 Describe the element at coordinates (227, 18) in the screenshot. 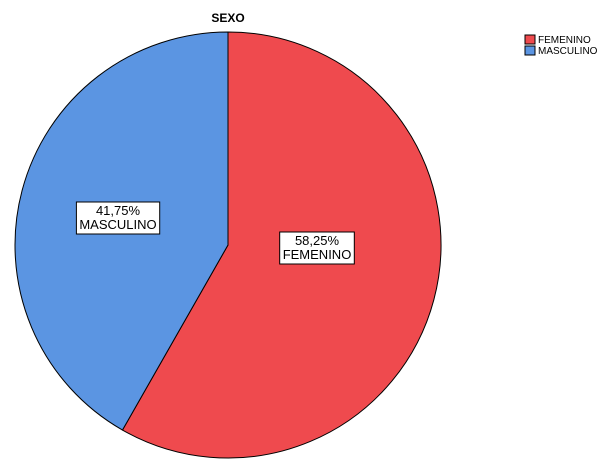

I see `chart-title: SEXO` at that location.